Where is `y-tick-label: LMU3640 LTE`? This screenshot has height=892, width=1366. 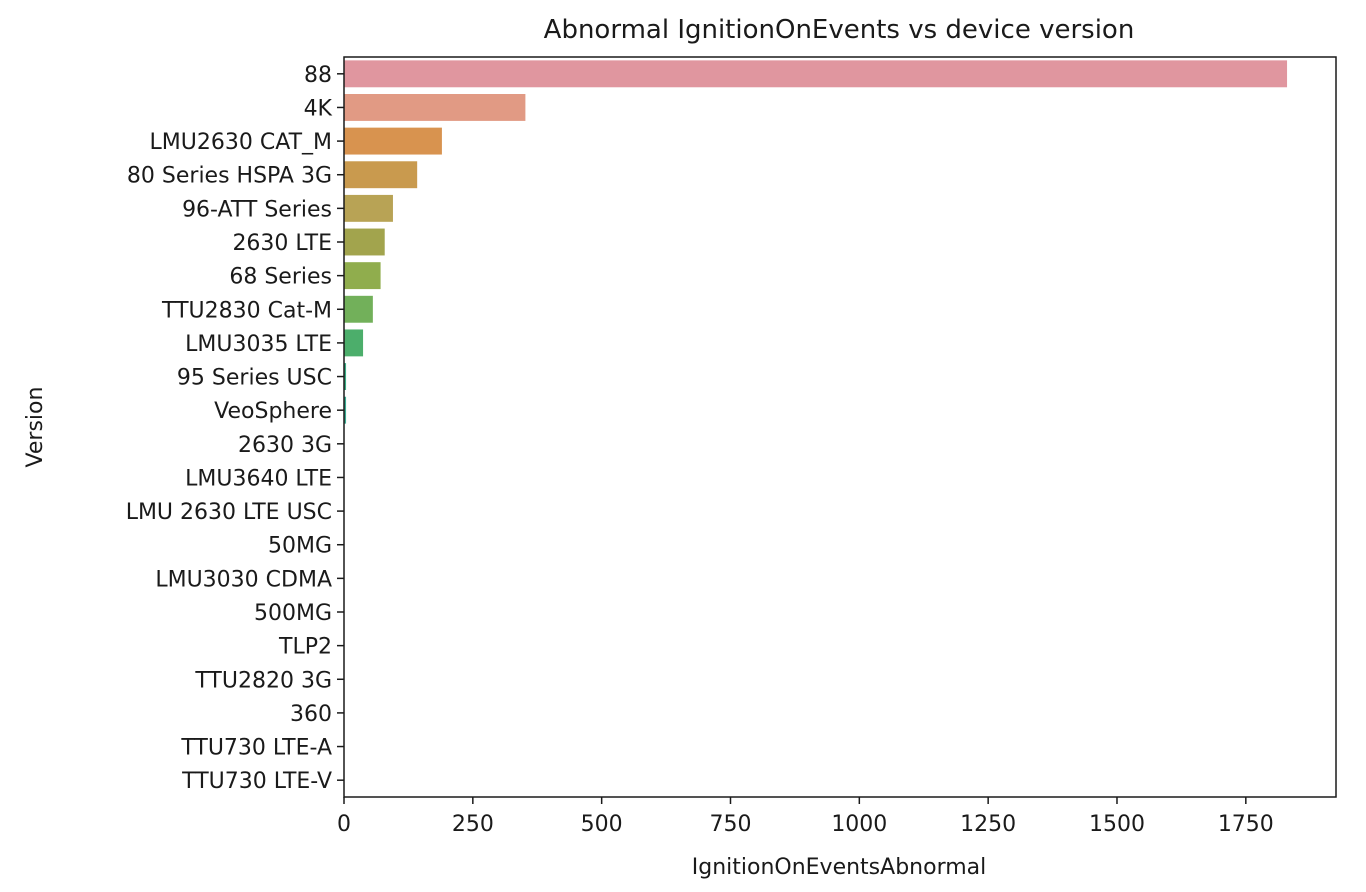 y-tick-label: LMU3640 LTE is located at coordinates (258, 478).